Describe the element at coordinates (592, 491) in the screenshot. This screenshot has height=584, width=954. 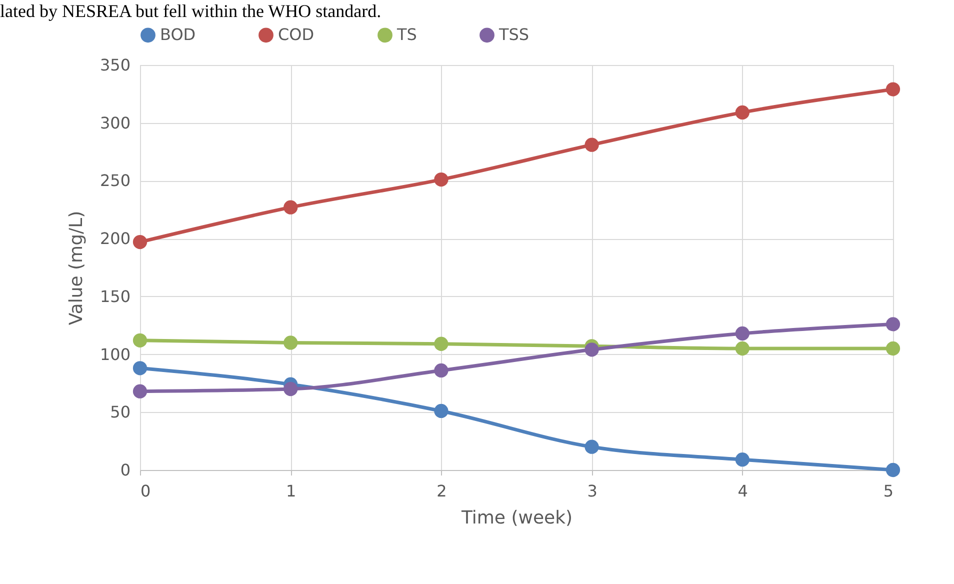
I see `x-tick-label: 3` at that location.